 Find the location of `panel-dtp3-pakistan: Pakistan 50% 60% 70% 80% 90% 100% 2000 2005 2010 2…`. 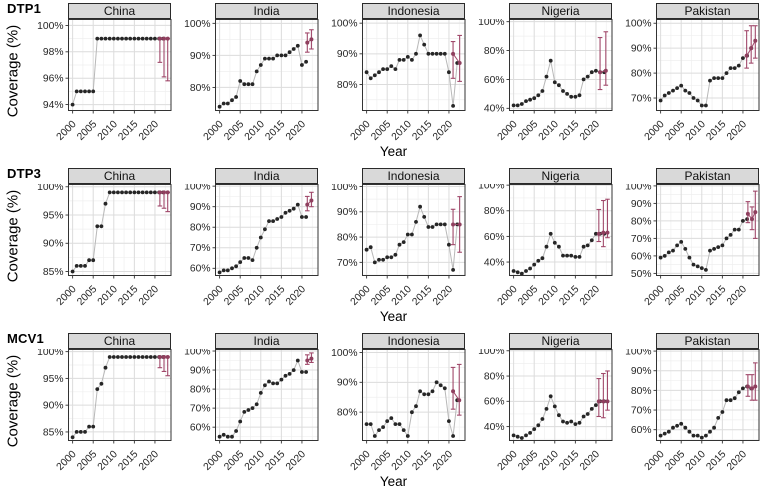

panel-dtp3-pakistan: Pakistan 50% 60% 70% 80% 90% 100% 2000 2005 2010 2… is located at coordinates (687, 239).